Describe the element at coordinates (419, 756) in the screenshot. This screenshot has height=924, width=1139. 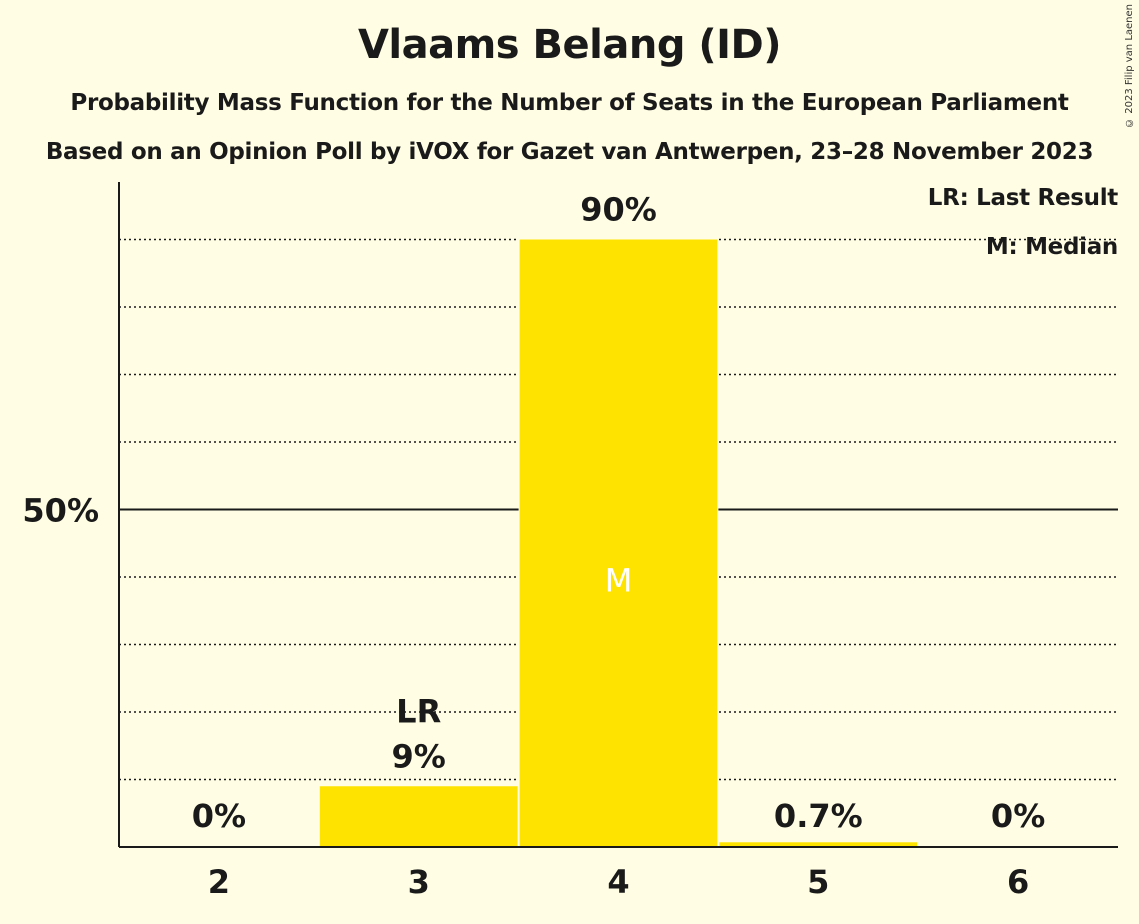
I see `bar-value-label: 9%` at that location.